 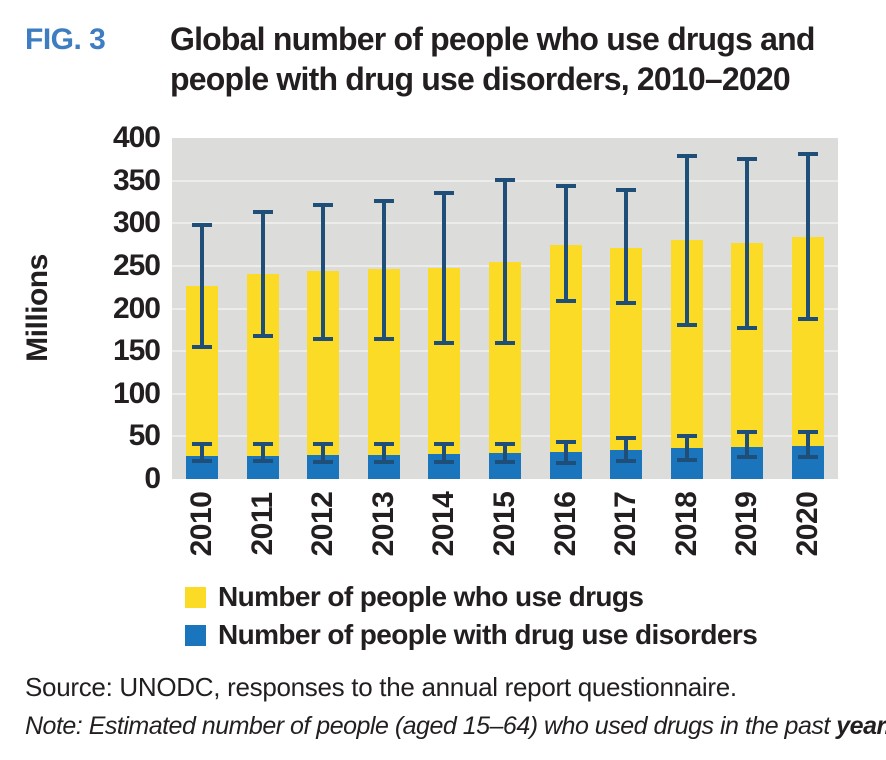 I want to click on error-bar-use-drugs-2012, so click(x=323, y=272).